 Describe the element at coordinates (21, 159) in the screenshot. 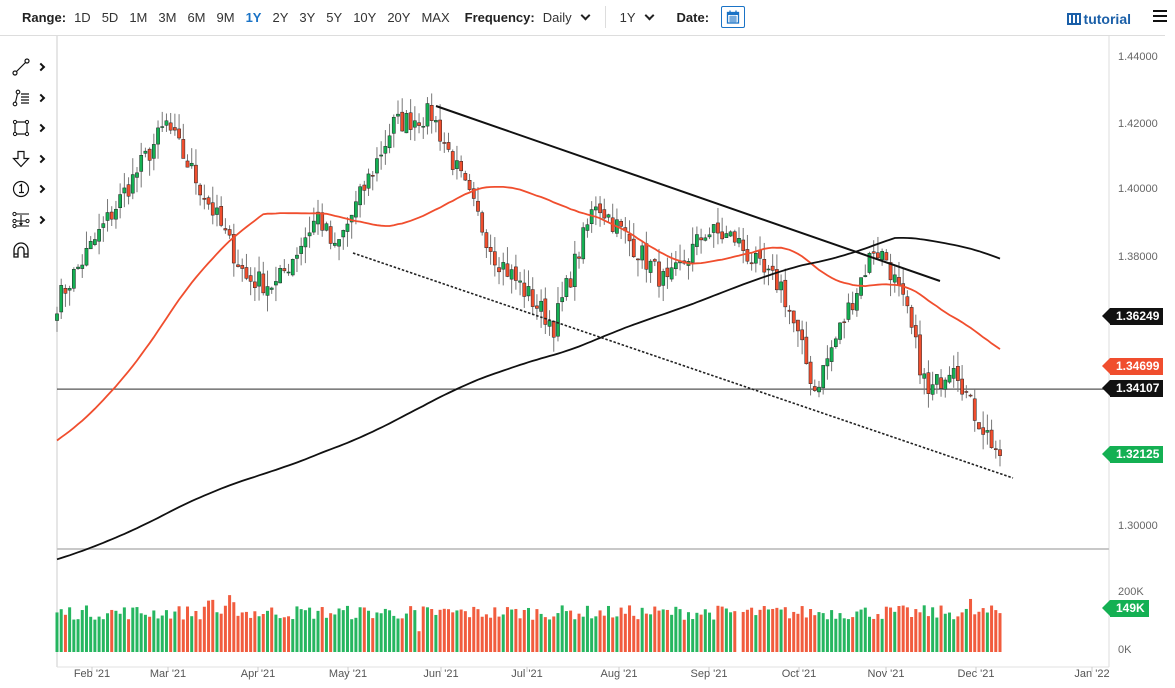

I see `arrow-down-tool-icon` at that location.